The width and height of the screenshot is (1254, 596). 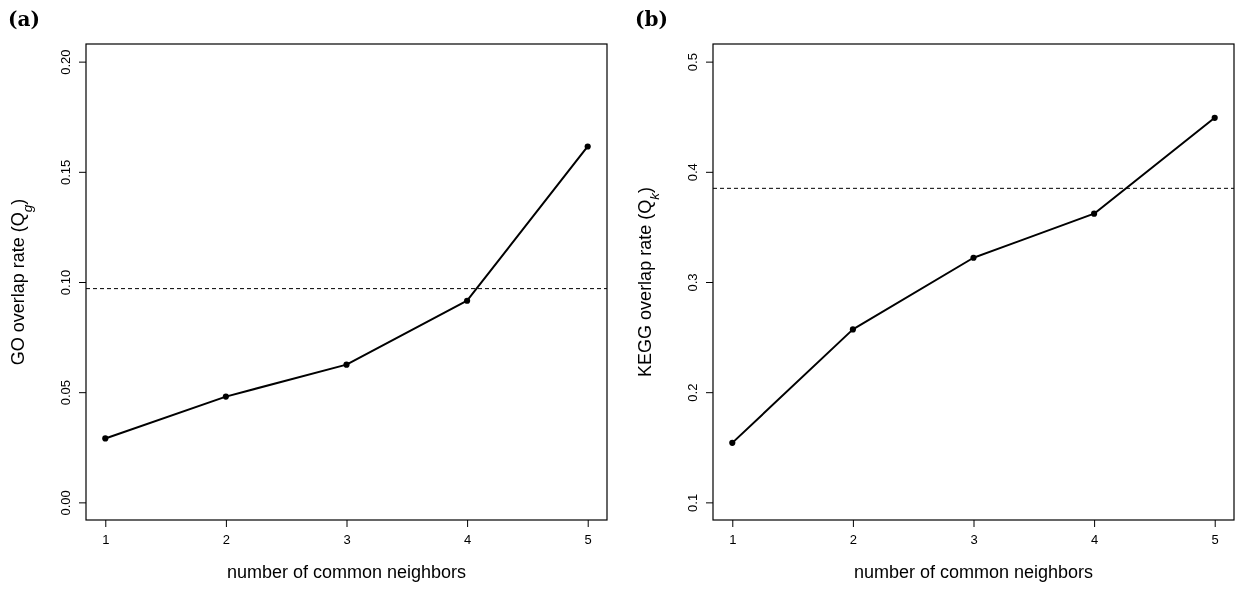 I want to click on y-tick-label: 0.20, so click(x=65, y=62).